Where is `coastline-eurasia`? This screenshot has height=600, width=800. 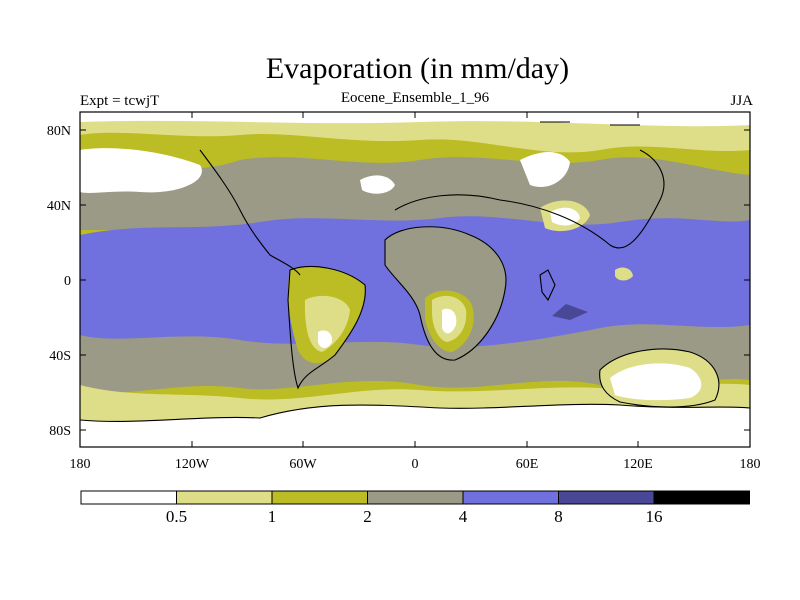 coastline-eurasia is located at coordinates (529, 199).